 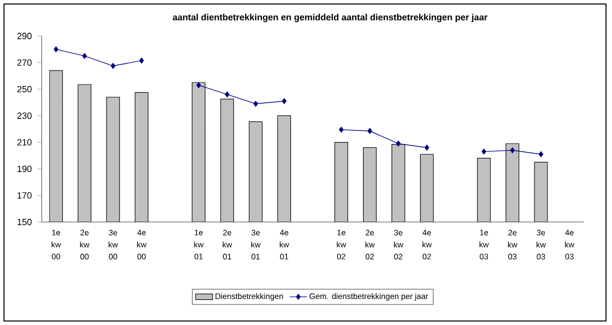 I want to click on x-tick-label: 1e kw 01, so click(x=199, y=245).